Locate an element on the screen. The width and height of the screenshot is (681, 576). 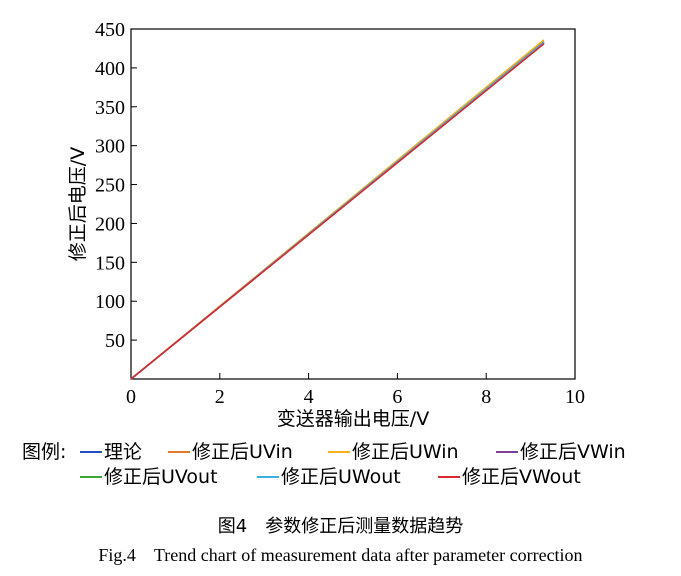
y-tick-label: 250 is located at coordinates (110, 186).